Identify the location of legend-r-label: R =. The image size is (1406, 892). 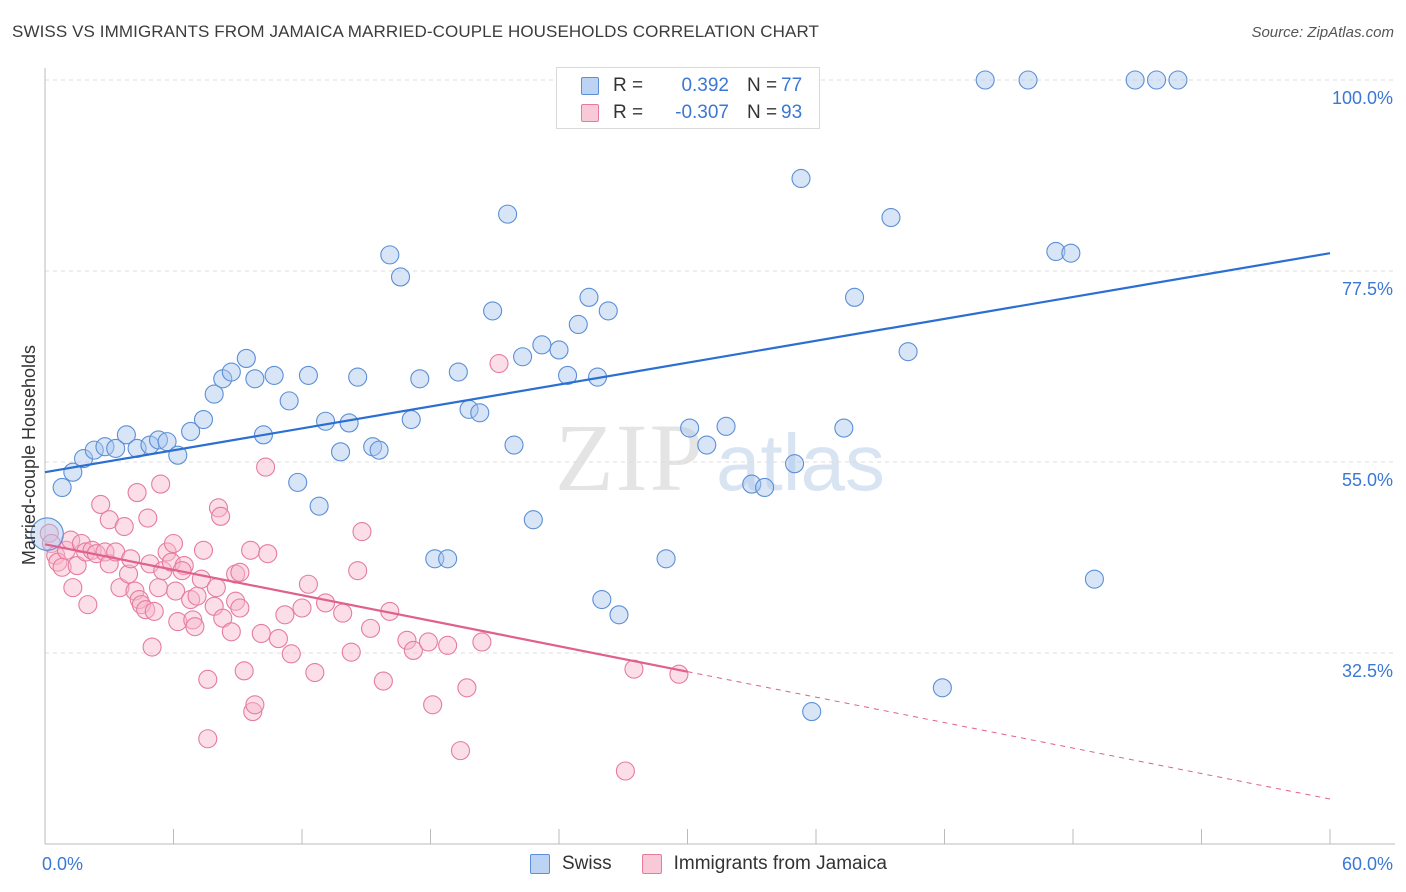
(628, 112).